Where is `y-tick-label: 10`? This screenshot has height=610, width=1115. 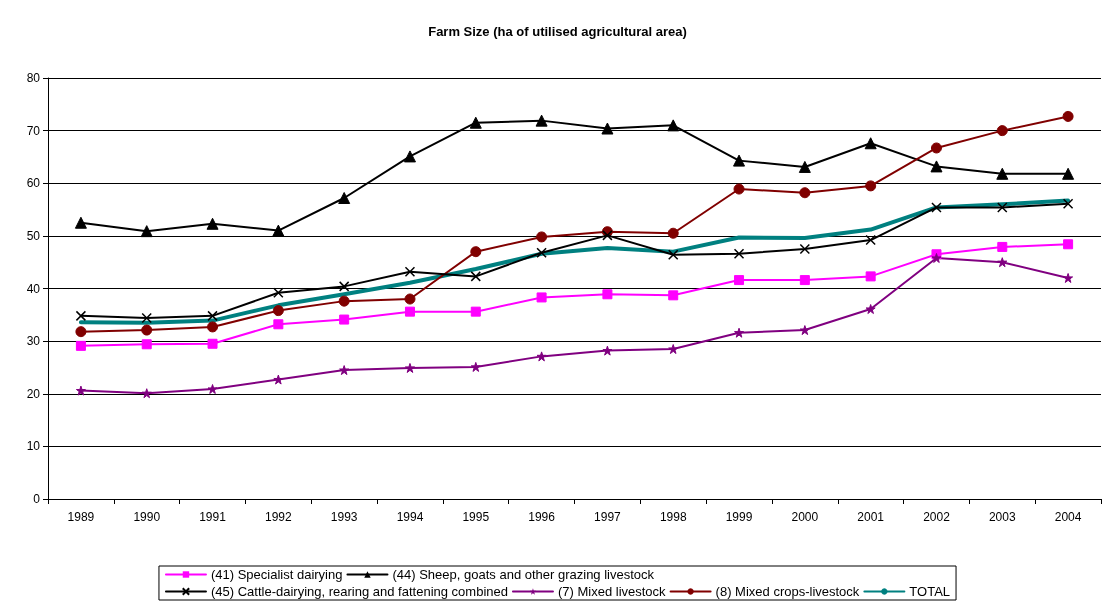 y-tick-label: 10 is located at coordinates (33, 446).